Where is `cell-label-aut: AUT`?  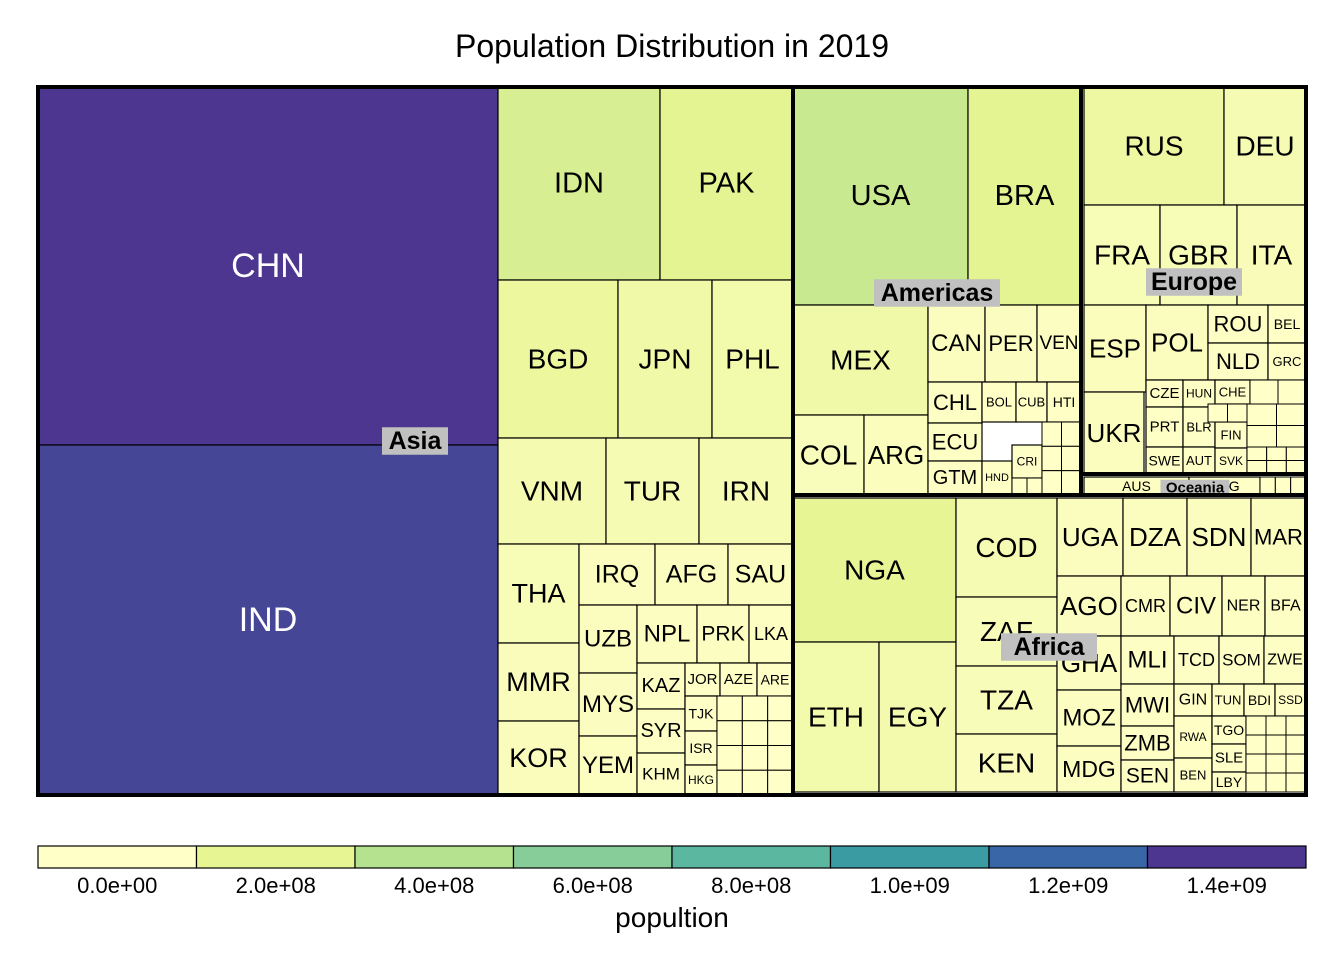
cell-label-aut: AUT is located at coordinates (1199, 460).